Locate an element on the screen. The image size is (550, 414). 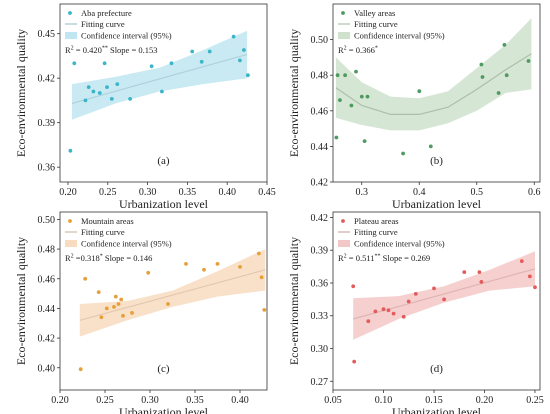
x-tick-label: 0.3 is located at coordinates (362, 192).